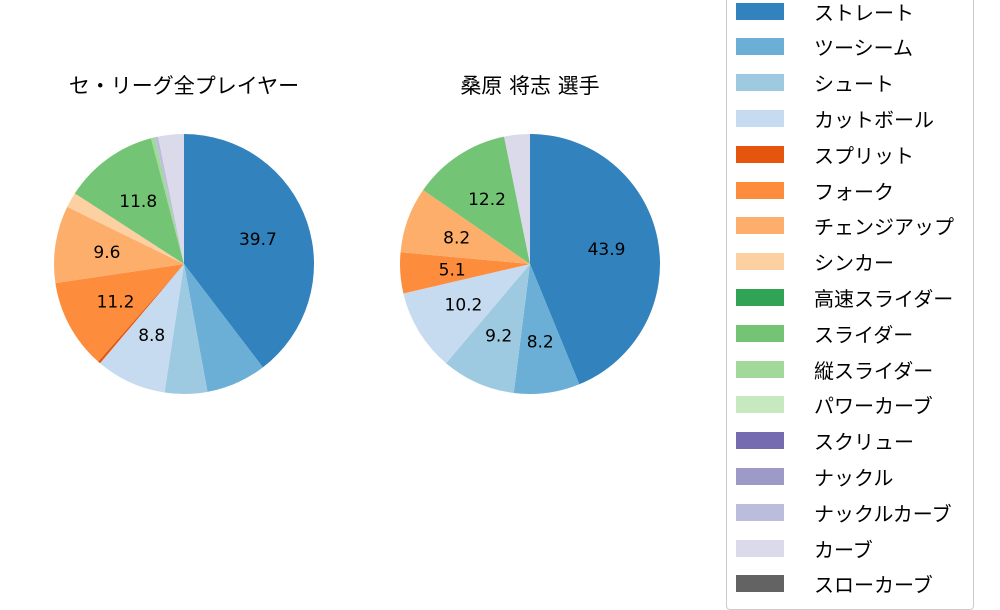  I want to click on legend-item: 高速スライダー, so click(845, 298).